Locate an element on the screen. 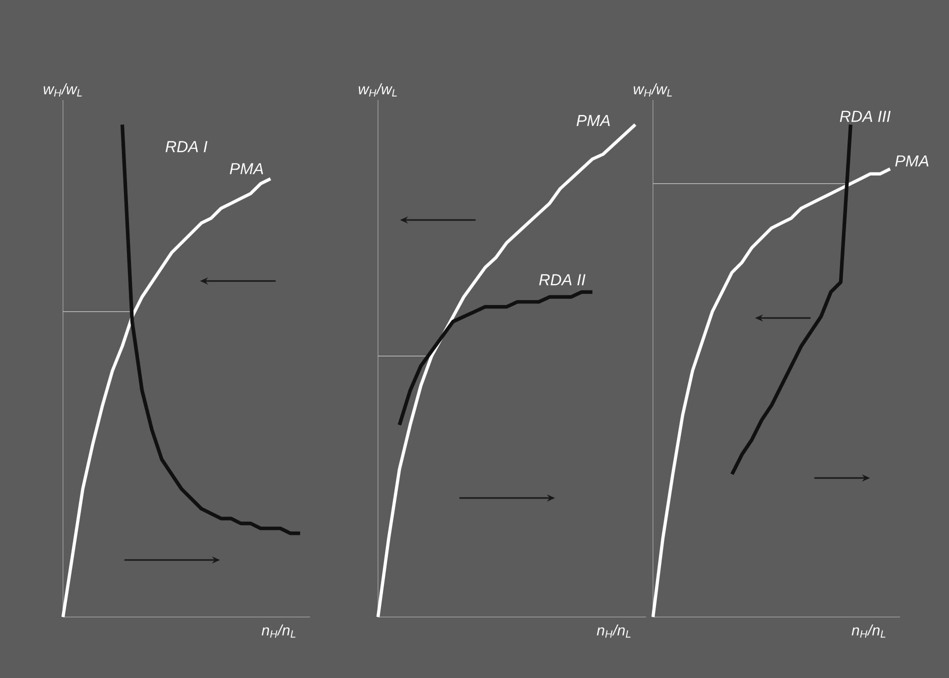 The width and height of the screenshot is (949, 678). text: RDA I is located at coordinates (187, 146).